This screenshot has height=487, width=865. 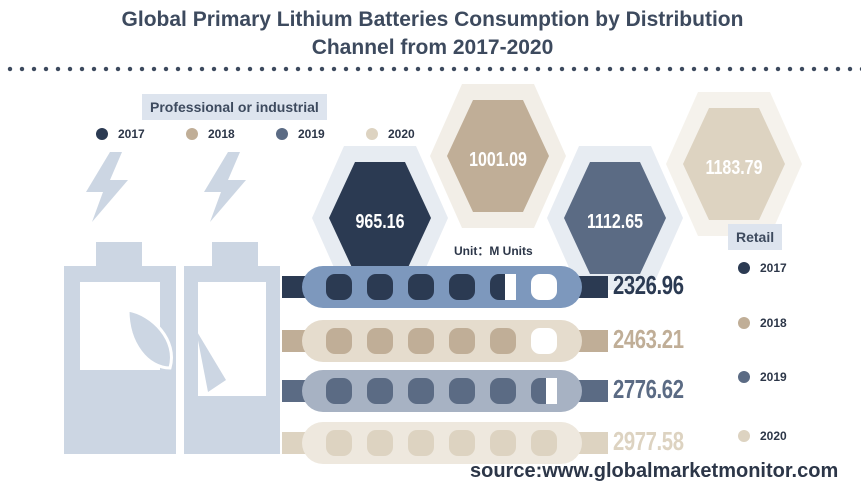 What do you see at coordinates (648, 441) in the screenshot?
I see `retail-value-2020: 2977.58` at bounding box center [648, 441].